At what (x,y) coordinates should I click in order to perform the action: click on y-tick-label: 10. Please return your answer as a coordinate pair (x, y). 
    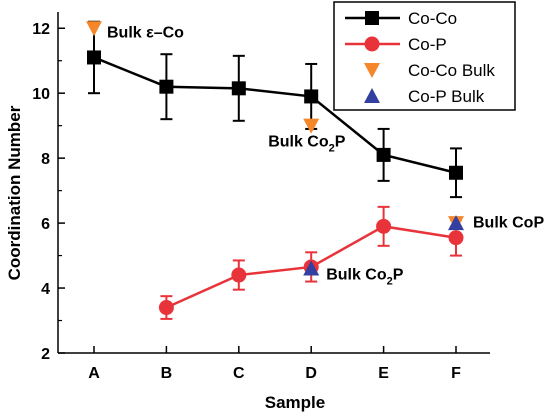
    Looking at the image, I should click on (41, 94).